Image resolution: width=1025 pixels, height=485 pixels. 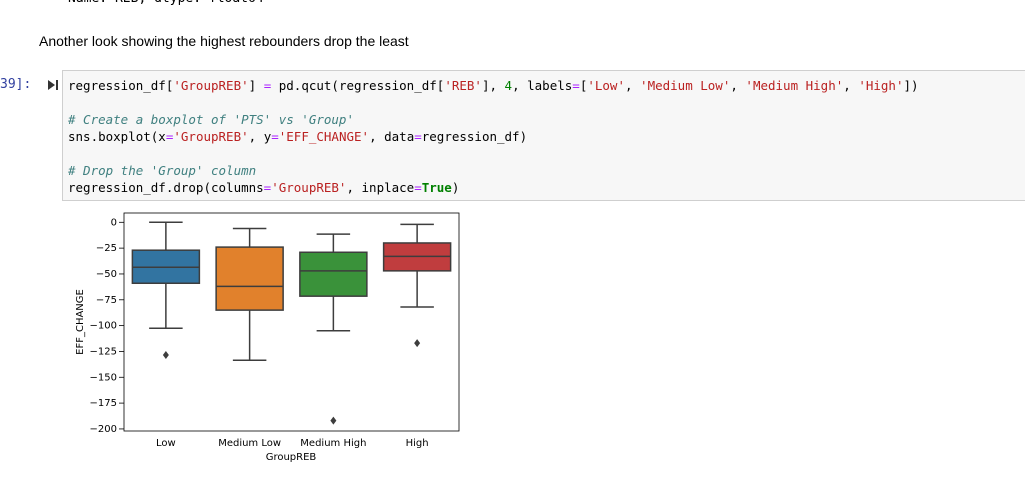 What do you see at coordinates (57, 85) in the screenshot?
I see `run-bar` at bounding box center [57, 85].